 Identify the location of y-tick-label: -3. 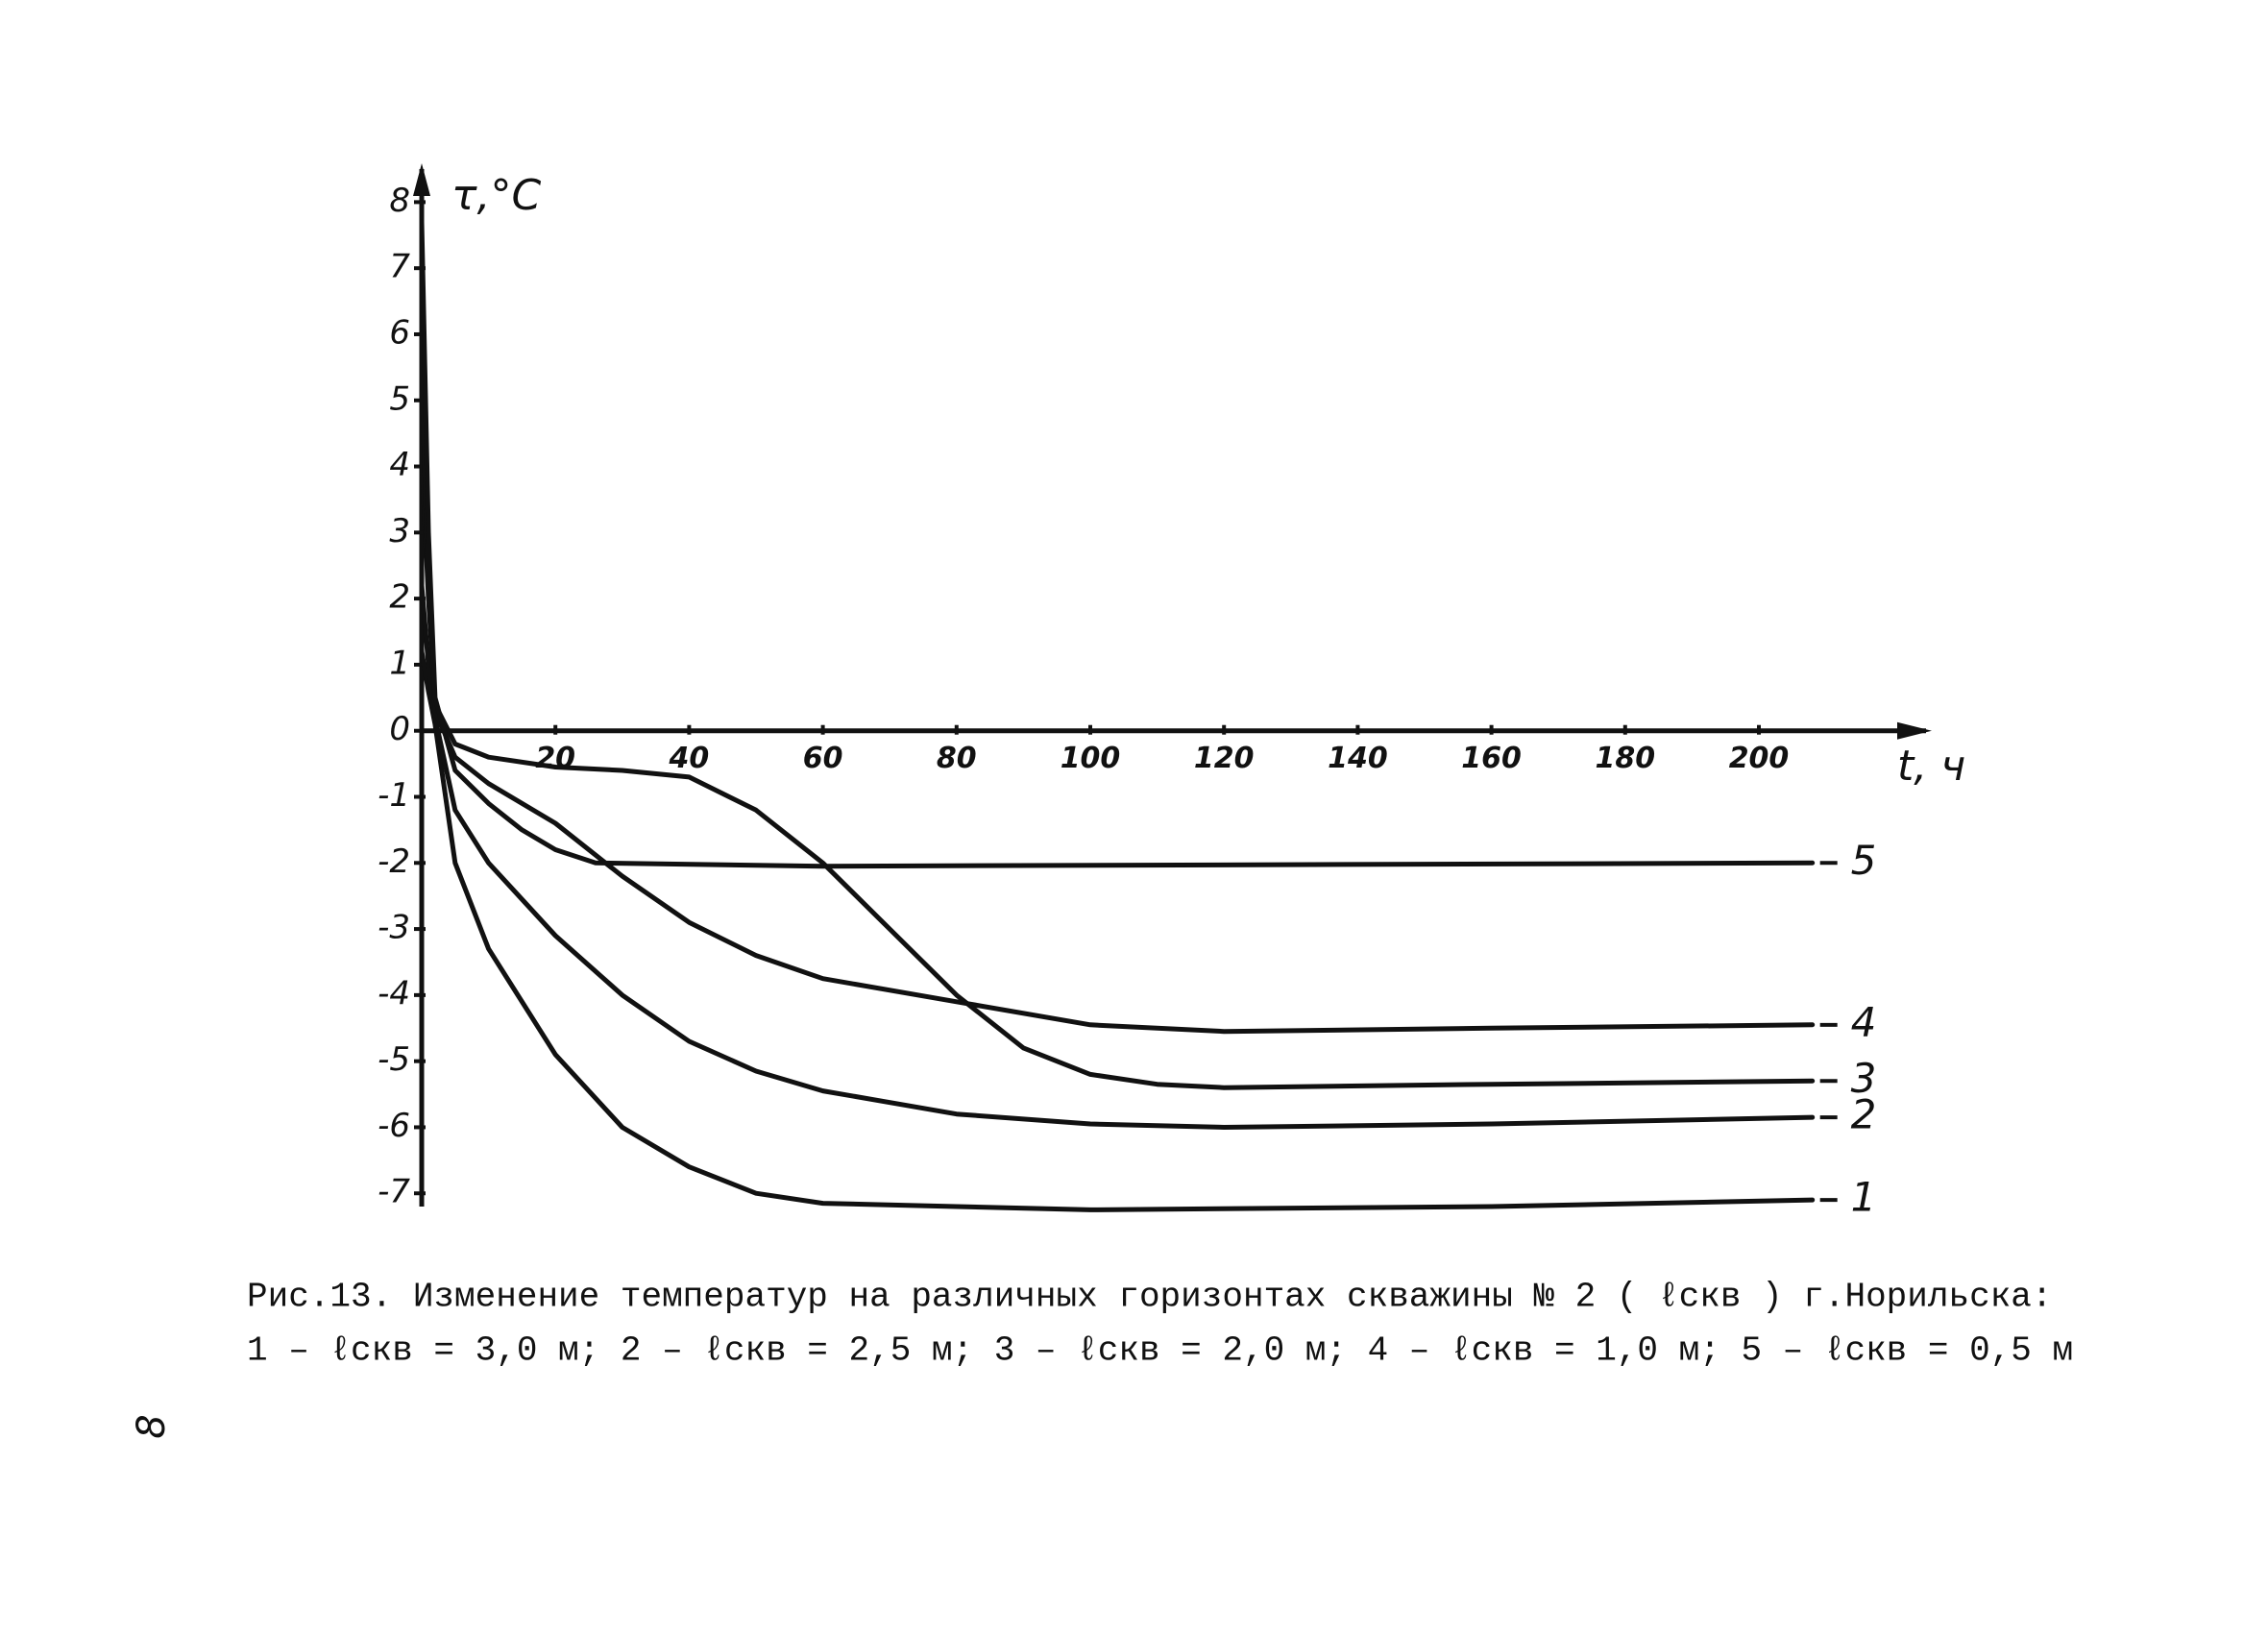
(394, 928).